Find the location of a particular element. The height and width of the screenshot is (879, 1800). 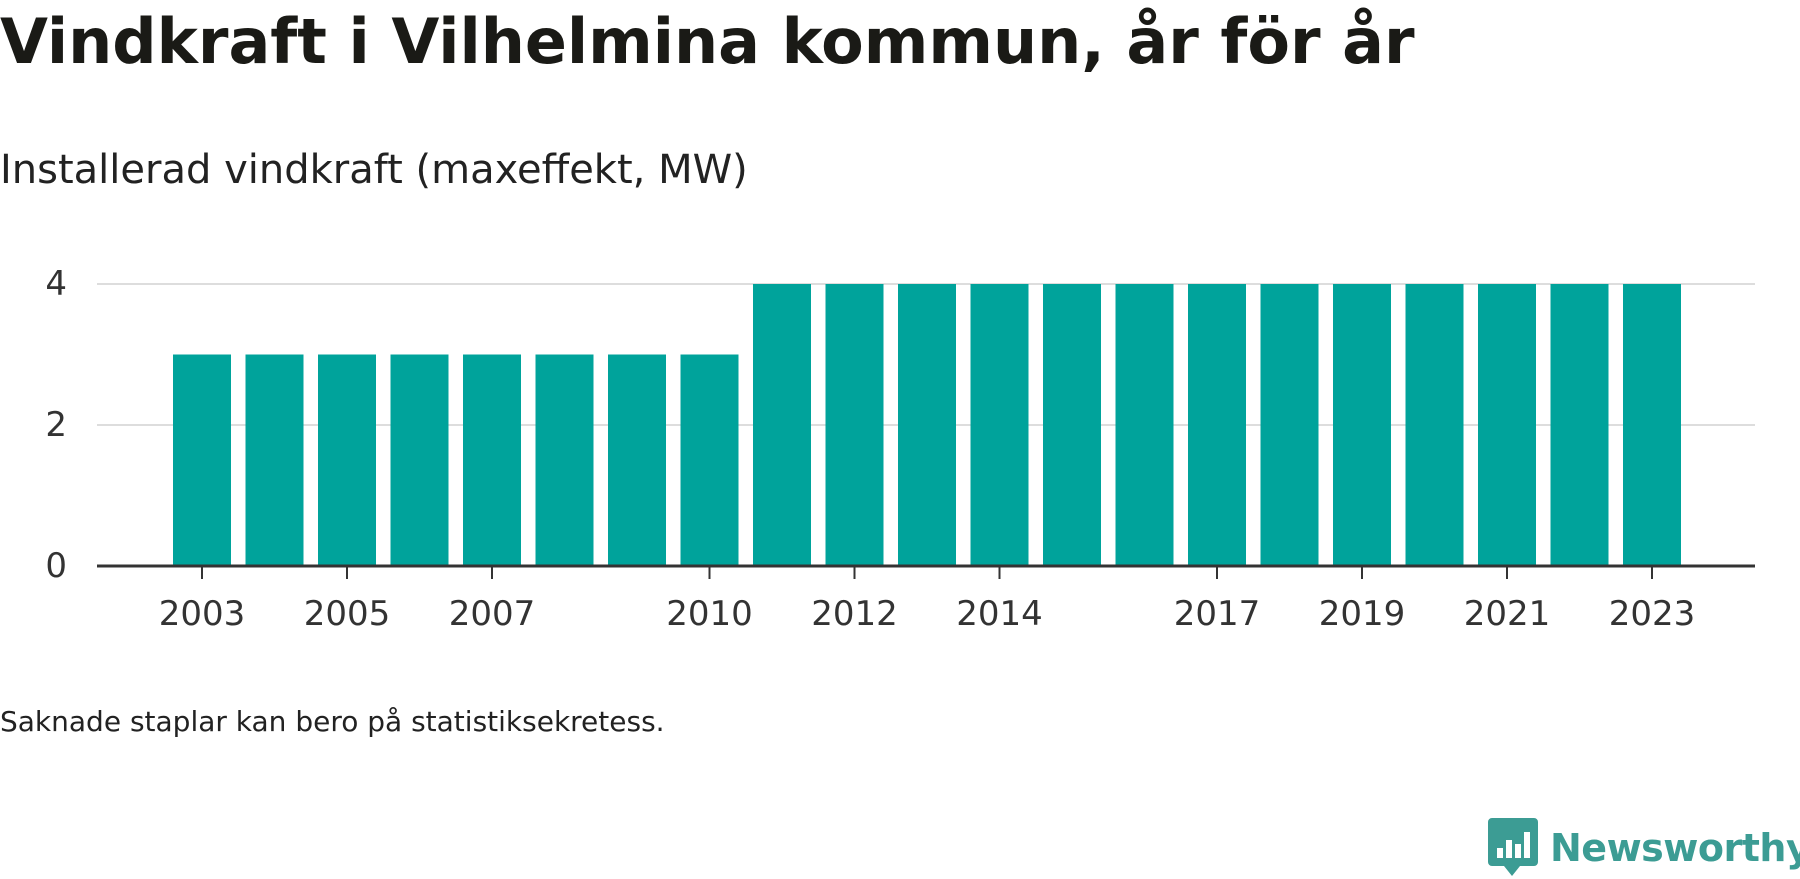

bar-2005 is located at coordinates (347, 460).